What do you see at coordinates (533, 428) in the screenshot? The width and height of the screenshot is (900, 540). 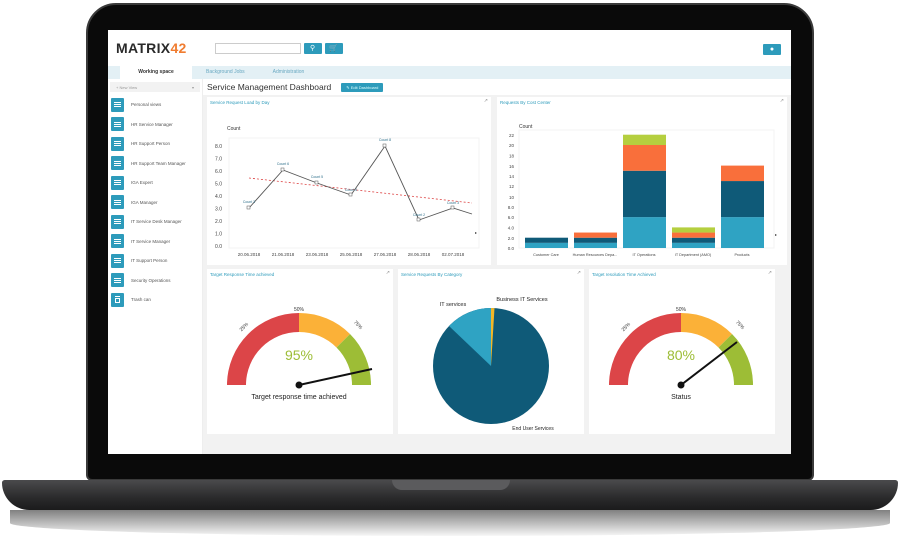 I see `svg-text: End User Services` at bounding box center [533, 428].